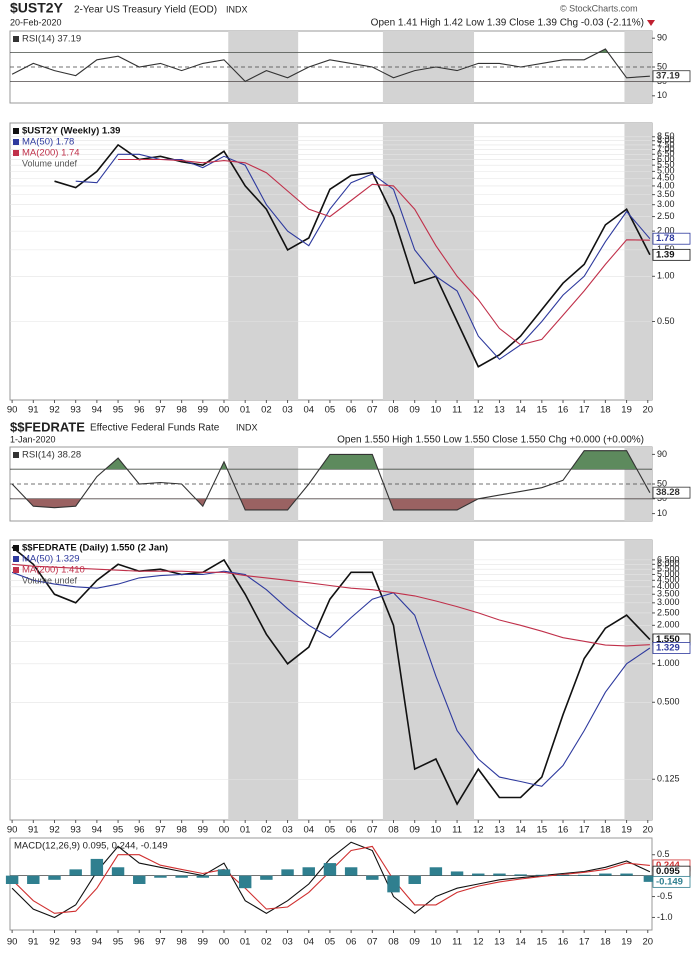  Describe the element at coordinates (666, 185) in the screenshot. I see `y-tick-label: 4.00` at that location.